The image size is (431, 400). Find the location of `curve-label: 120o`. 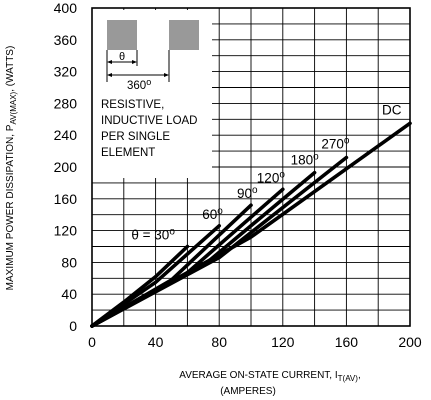

curve-label: 120o is located at coordinates (271, 177).